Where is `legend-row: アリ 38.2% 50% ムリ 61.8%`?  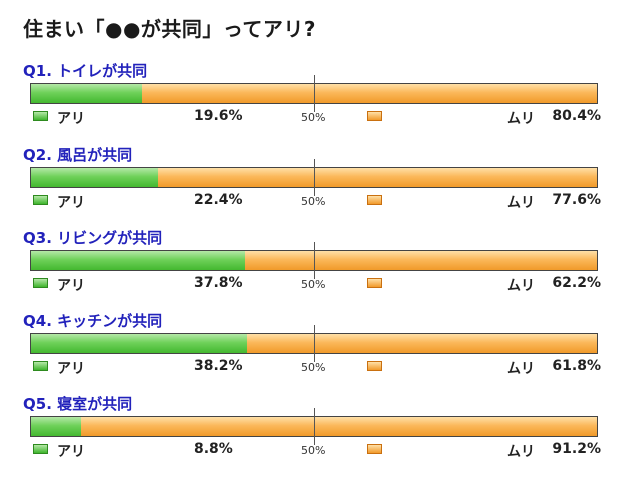 legend-row: アリ 38.2% 50% ムリ 61.8% is located at coordinates (313, 368).